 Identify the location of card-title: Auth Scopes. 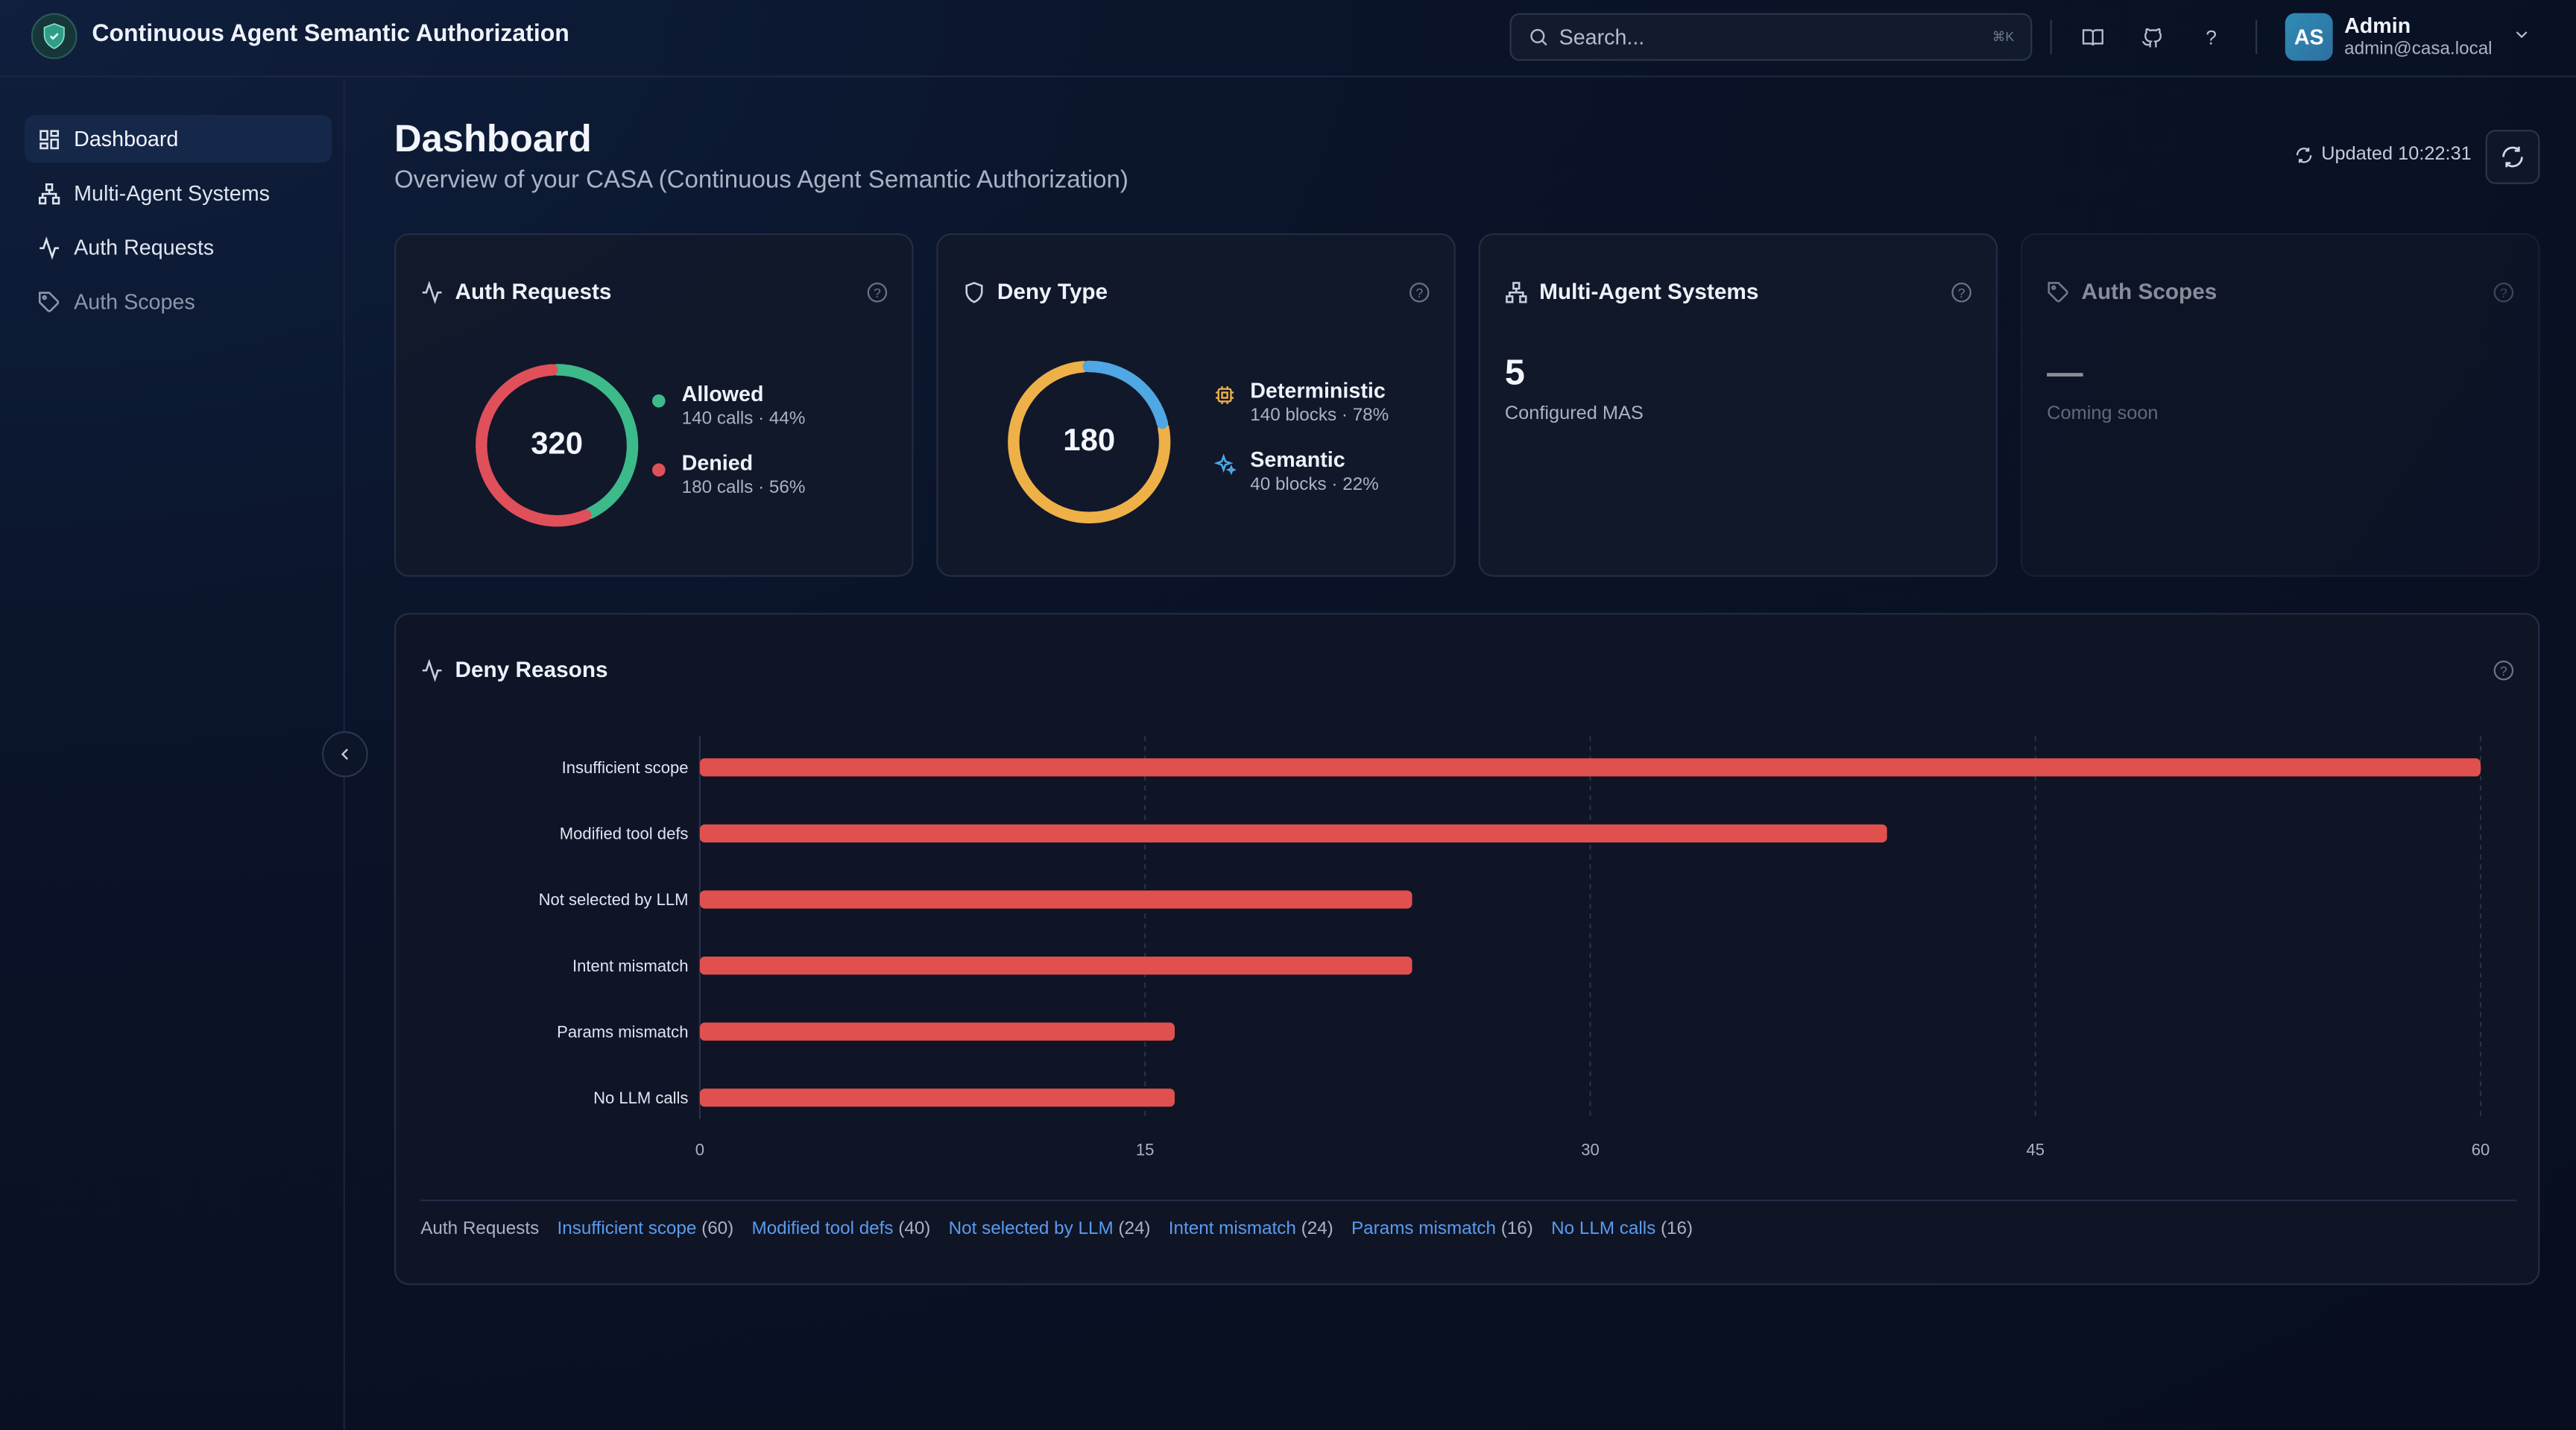
(2132, 292).